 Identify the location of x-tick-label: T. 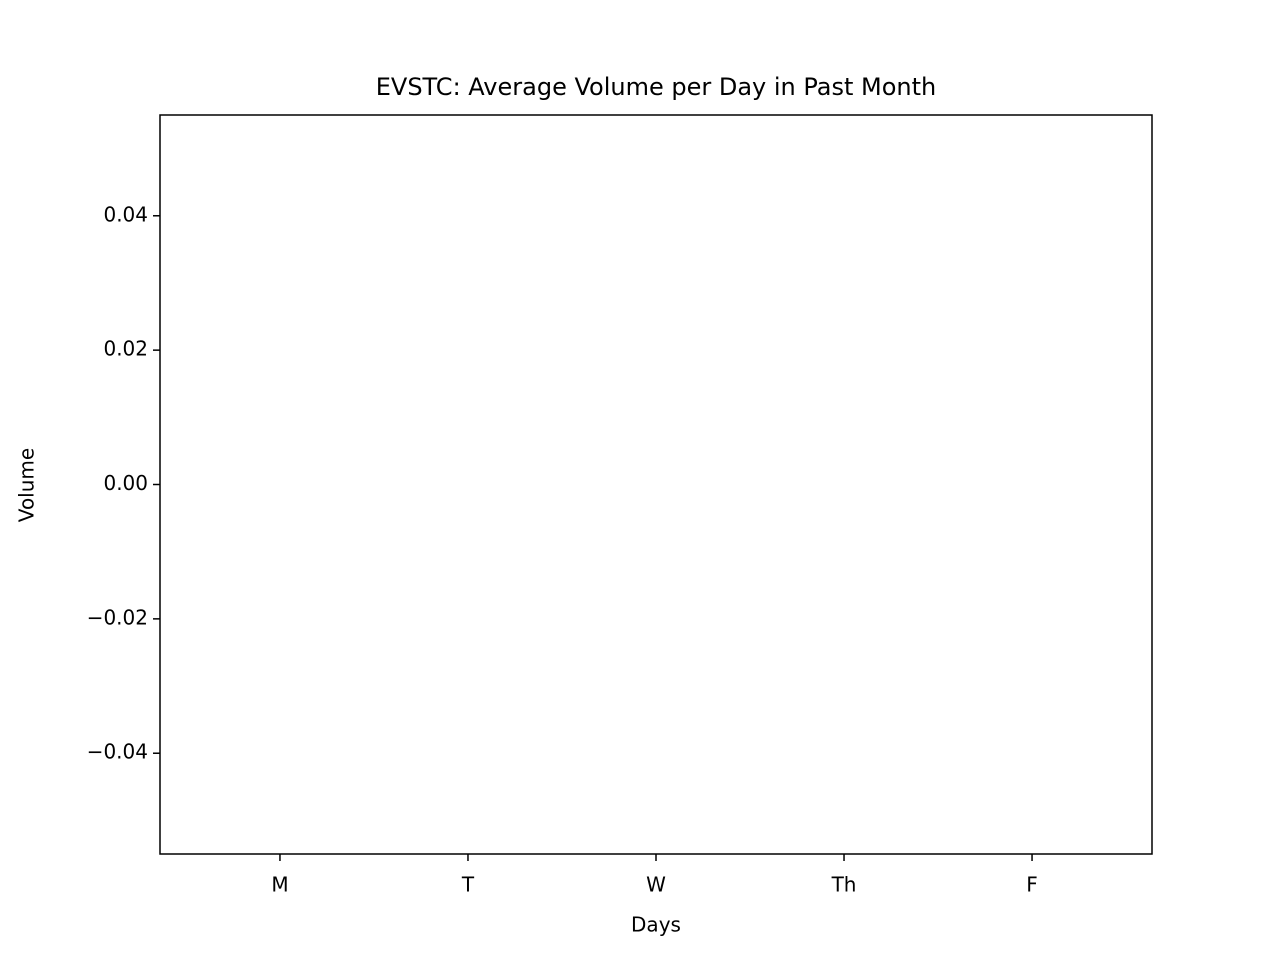
(468, 885).